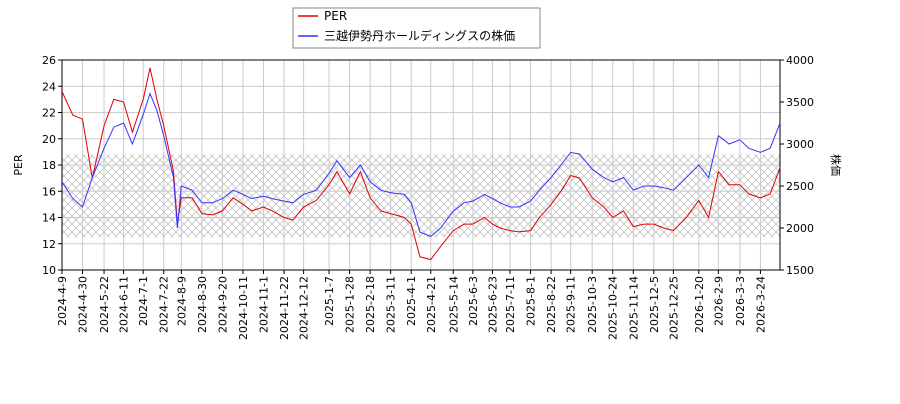 The width and height of the screenshot is (900, 404). What do you see at coordinates (104, 304) in the screenshot?
I see `x-tick-label: 2024-5-22` at bounding box center [104, 304].